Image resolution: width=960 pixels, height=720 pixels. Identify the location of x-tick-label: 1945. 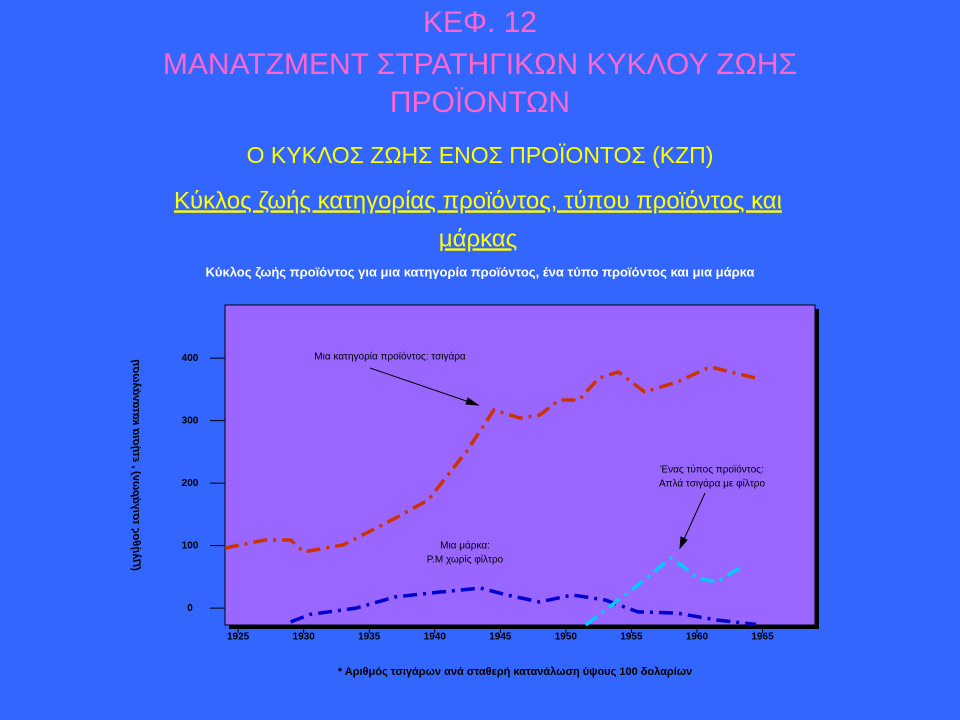
(500, 637).